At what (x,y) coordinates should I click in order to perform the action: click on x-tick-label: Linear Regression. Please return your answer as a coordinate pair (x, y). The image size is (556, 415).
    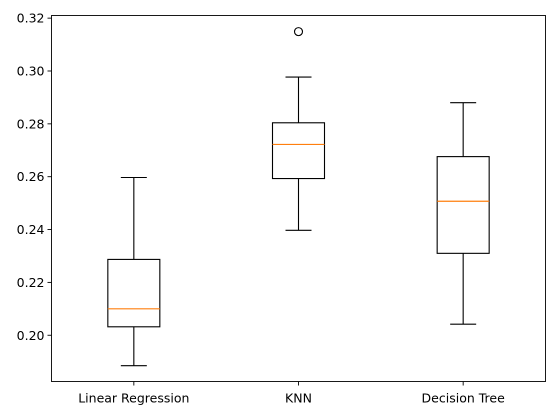
    Looking at the image, I should click on (133, 398).